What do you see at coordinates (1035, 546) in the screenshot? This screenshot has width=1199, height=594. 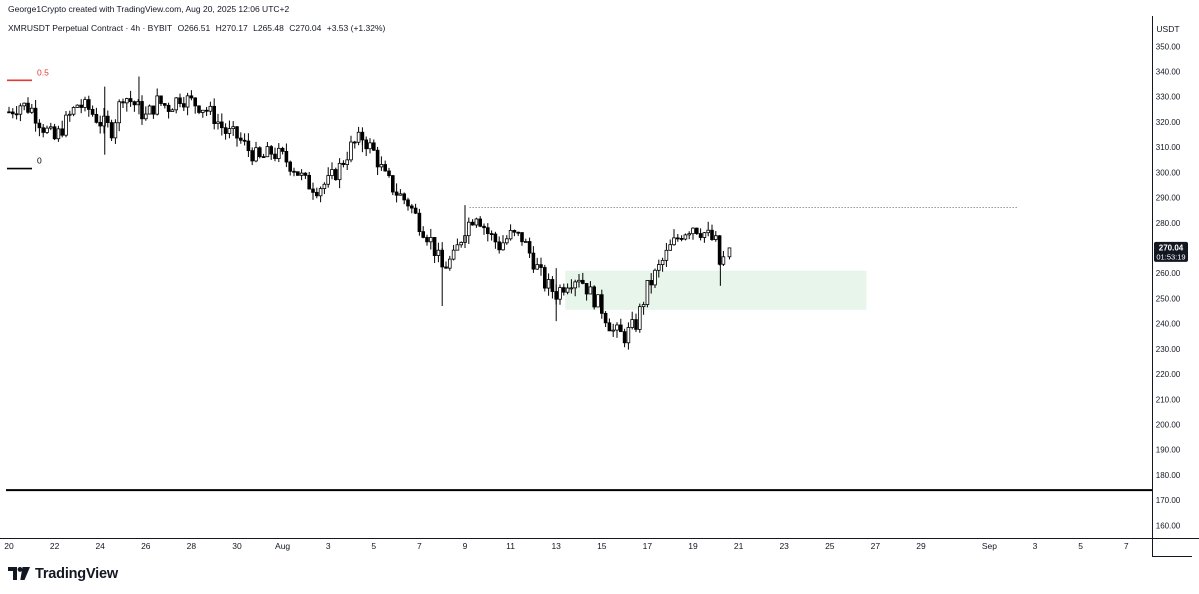 I see `time-tick-label: 3` at bounding box center [1035, 546].